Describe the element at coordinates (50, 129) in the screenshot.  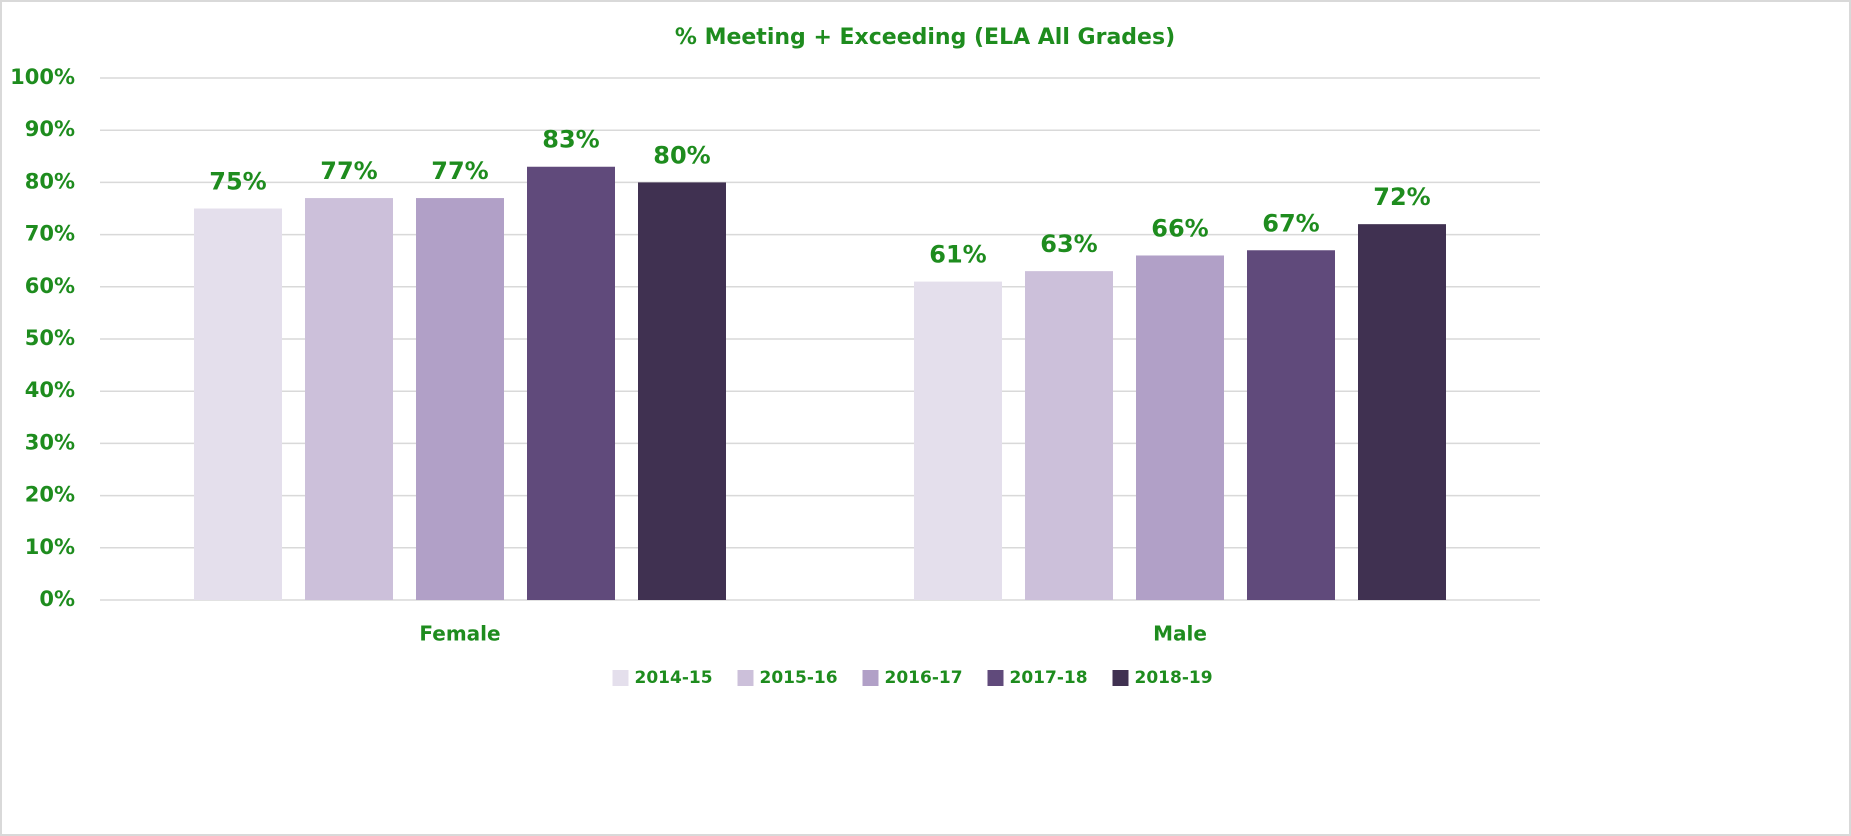
I see `y-tick-label: 90%` at that location.